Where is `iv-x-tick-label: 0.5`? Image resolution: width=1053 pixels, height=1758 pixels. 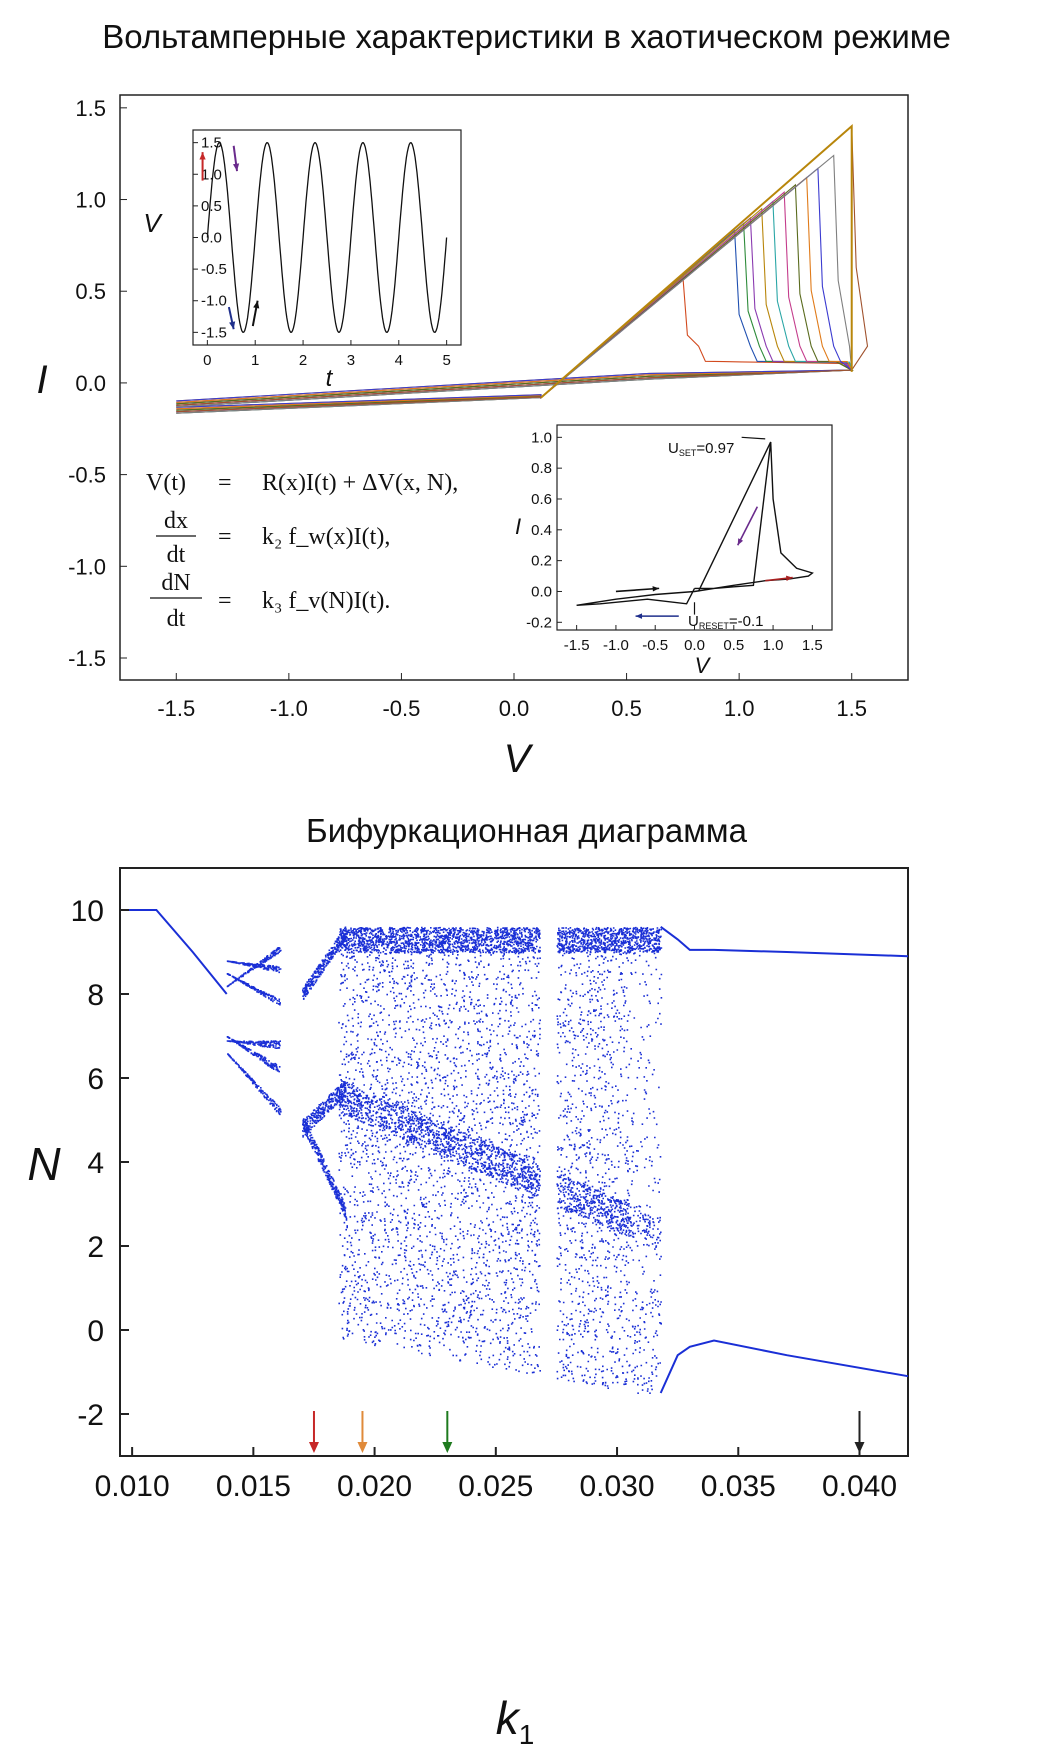 iv-x-tick-label: 0.5 is located at coordinates (626, 708).